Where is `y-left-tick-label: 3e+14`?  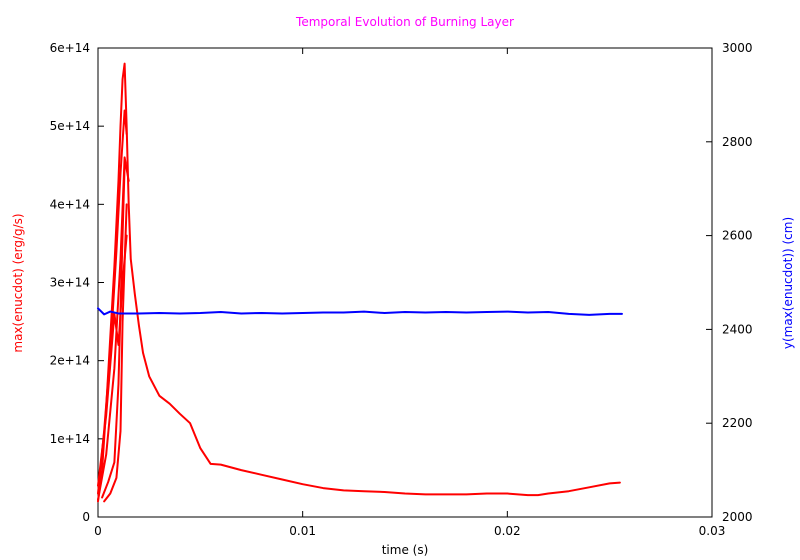 y-left-tick-label: 3e+14 is located at coordinates (70, 283).